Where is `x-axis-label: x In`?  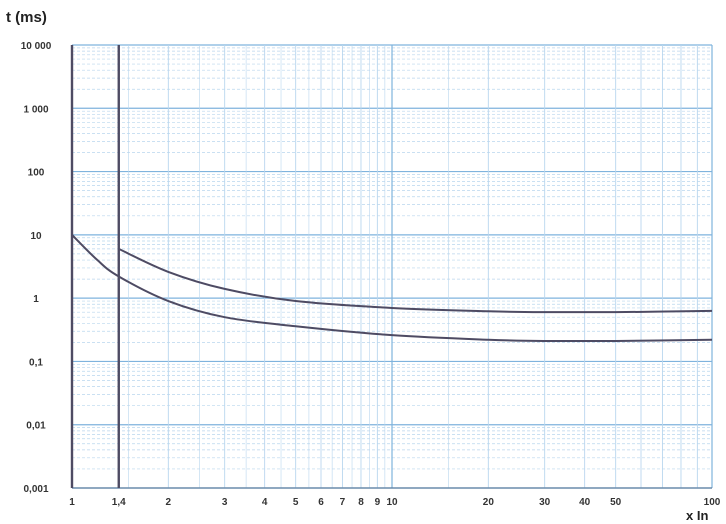
x-axis-label: x In is located at coordinates (697, 515).